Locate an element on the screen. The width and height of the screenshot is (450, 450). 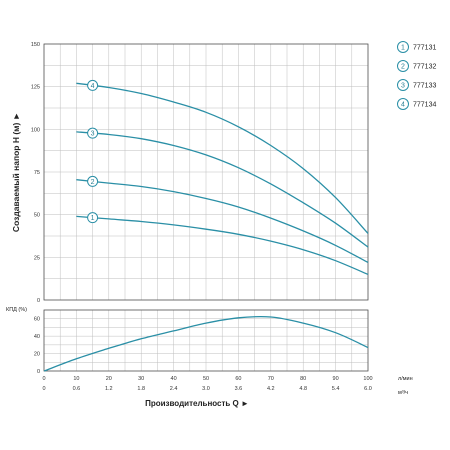
x-tick-m3h: 1.8 is located at coordinates (141, 389).